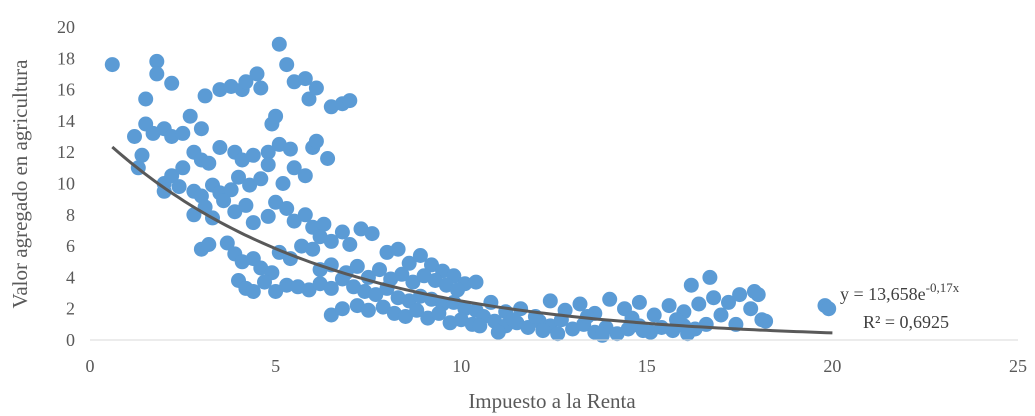 The image size is (1035, 416). Describe the element at coordinates (647, 366) in the screenshot. I see `x-tick-label: 15` at that location.